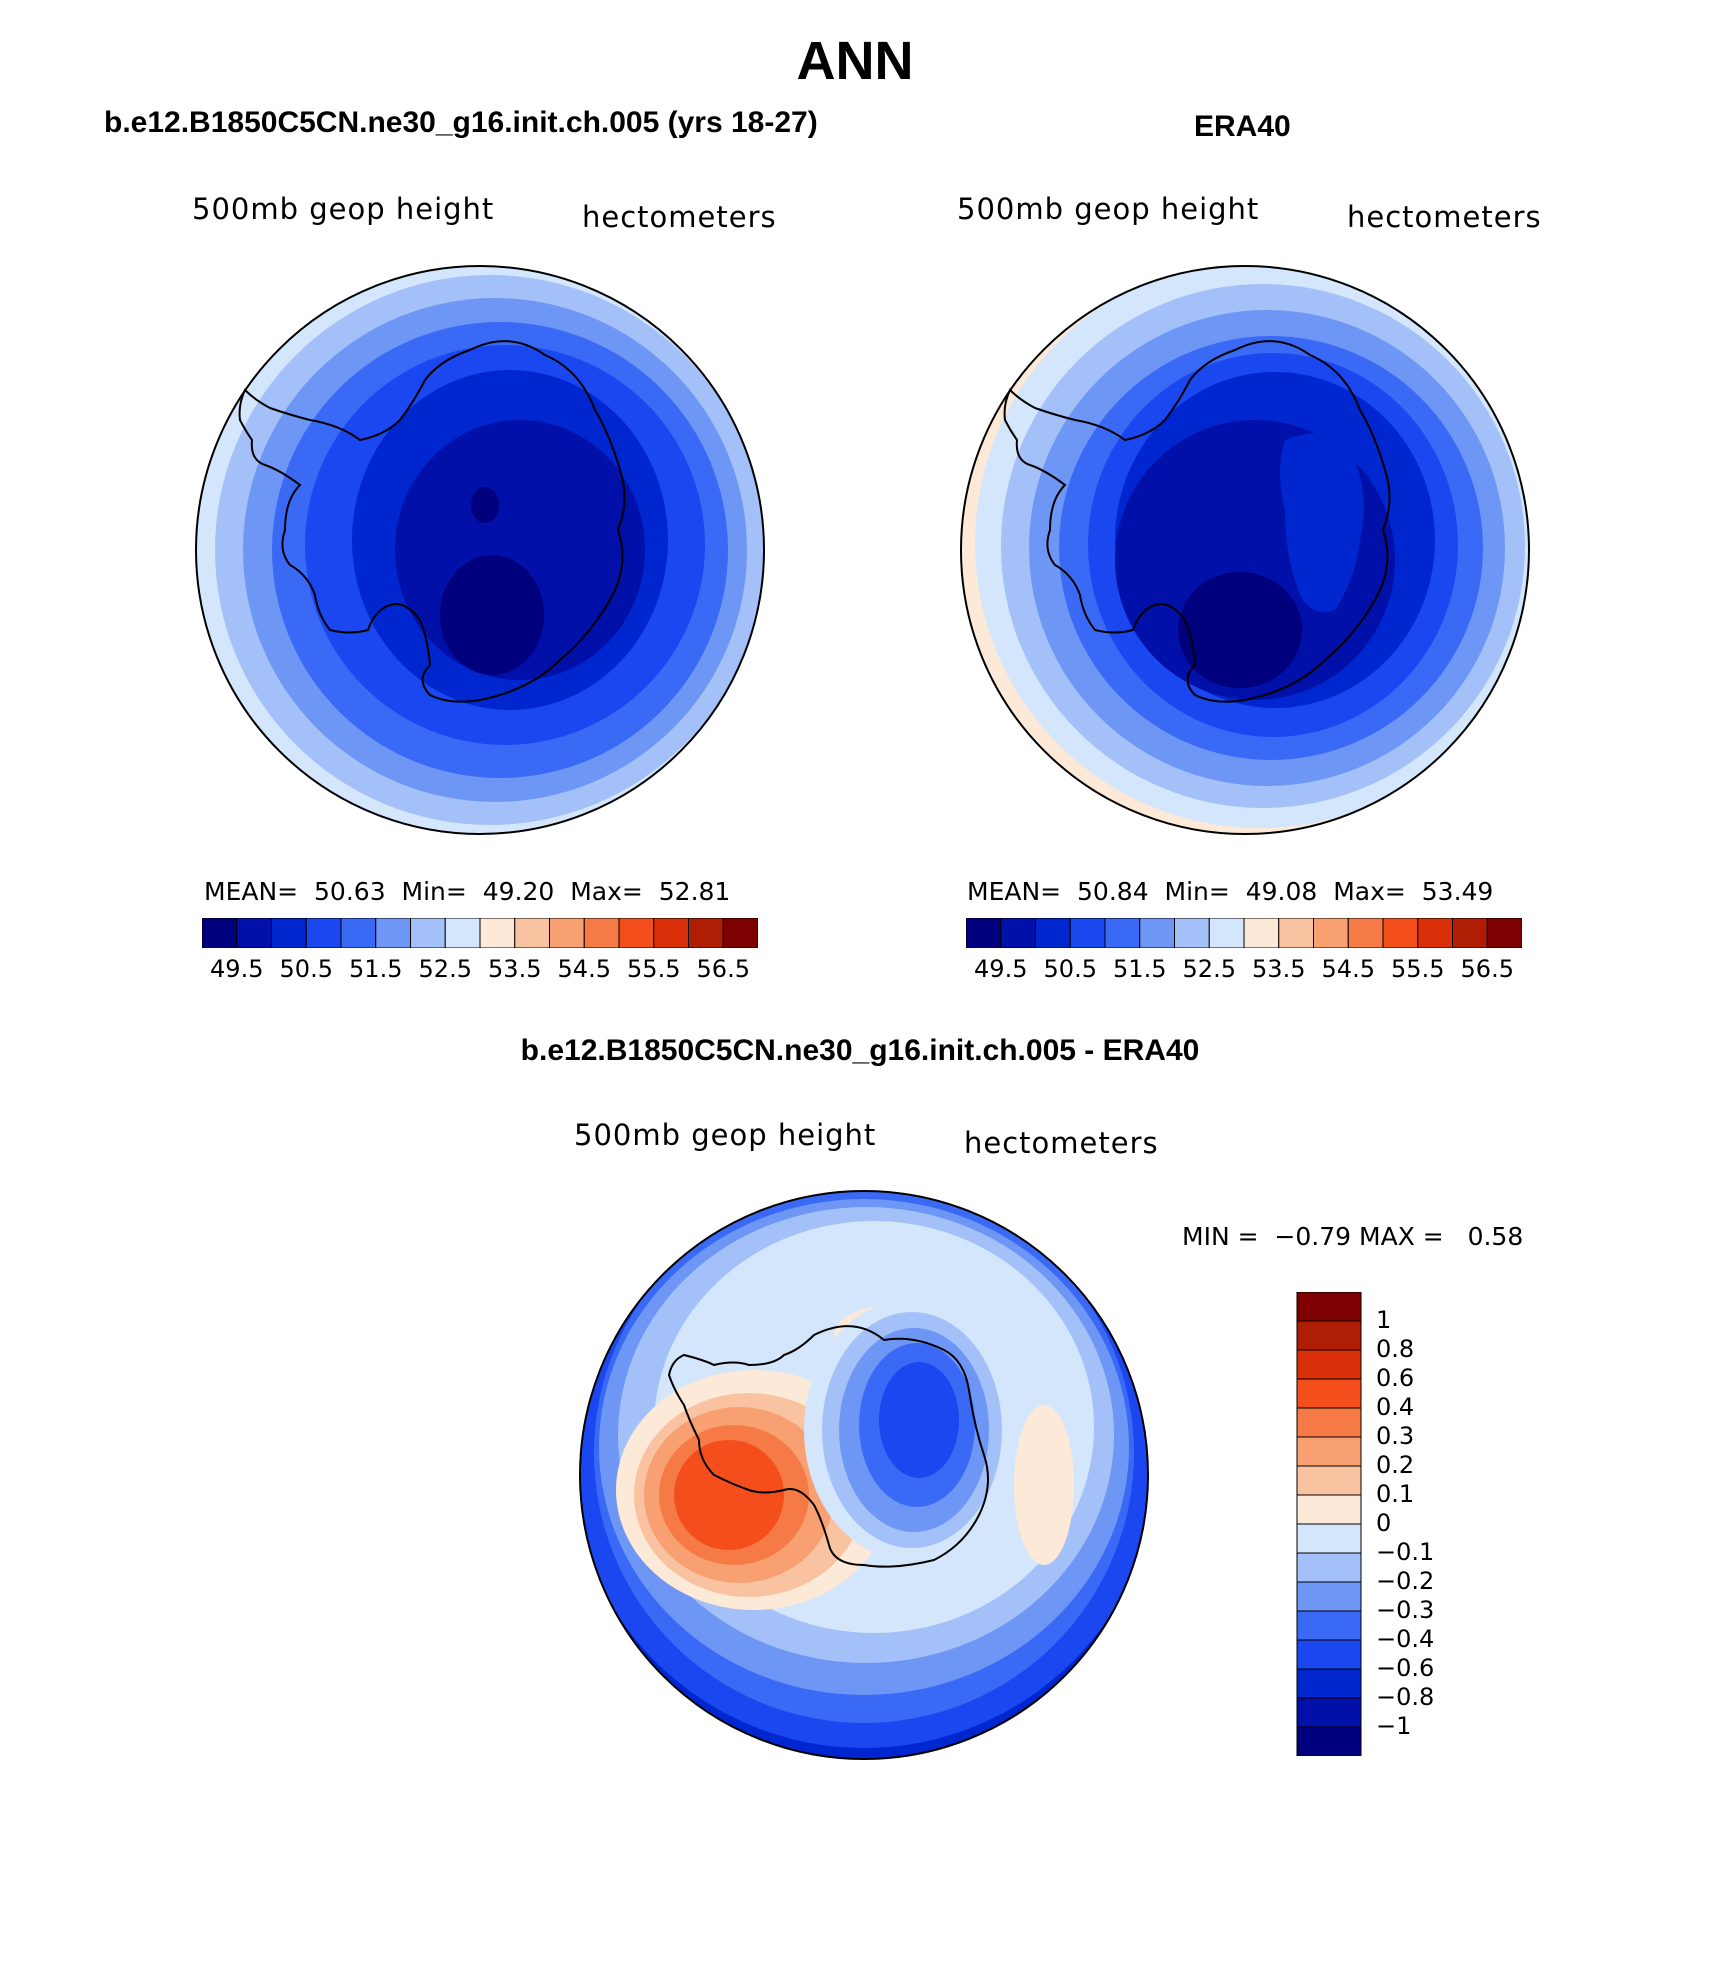 Image resolution: width=1710 pixels, height=1961 pixels. Describe the element at coordinates (306, 969) in the screenshot. I see `model-colorbar-tick-label: 50.5` at that location.